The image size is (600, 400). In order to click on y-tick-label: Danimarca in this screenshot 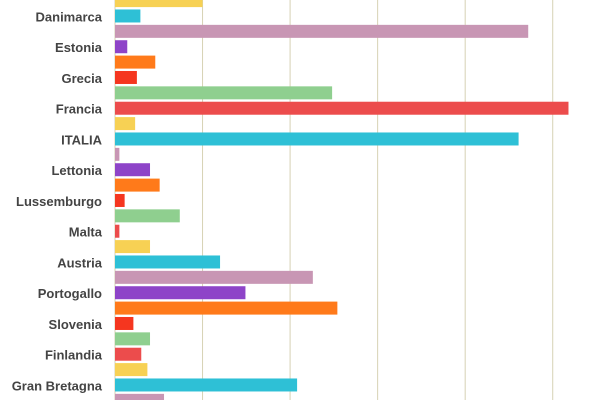, I will do `click(69, 16)`.